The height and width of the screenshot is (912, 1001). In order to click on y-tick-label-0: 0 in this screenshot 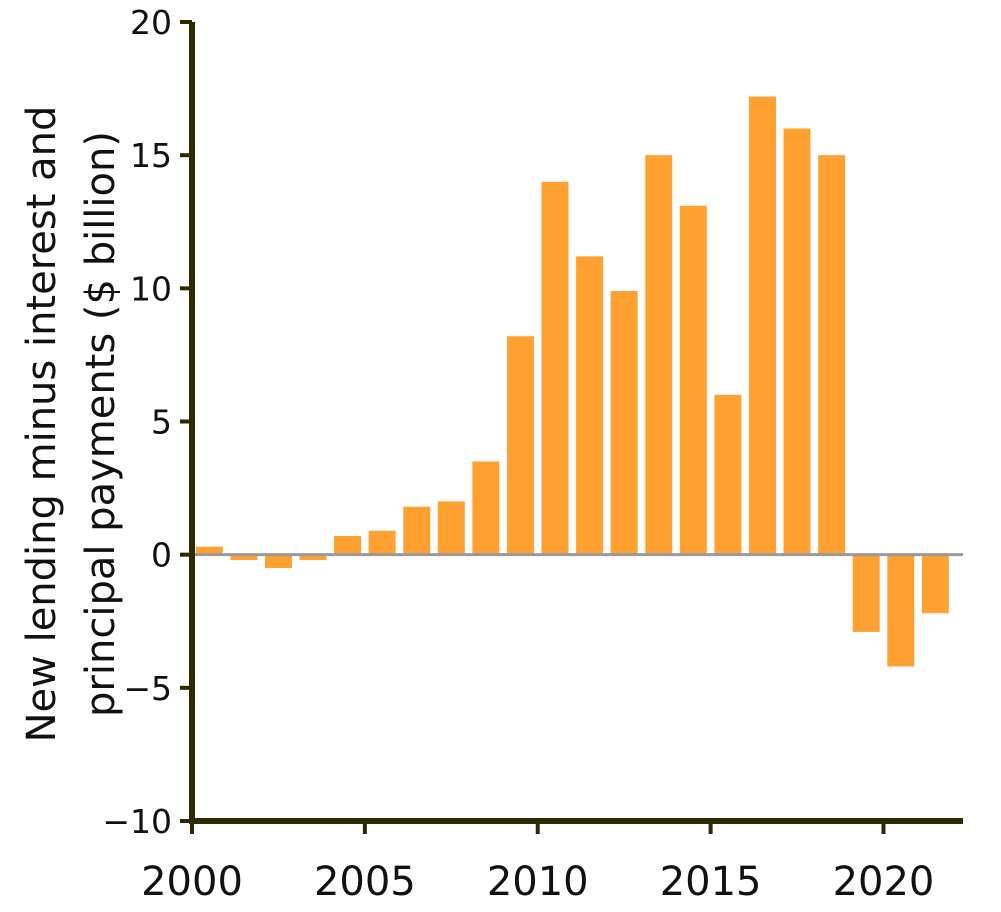, I will do `click(161, 555)`.